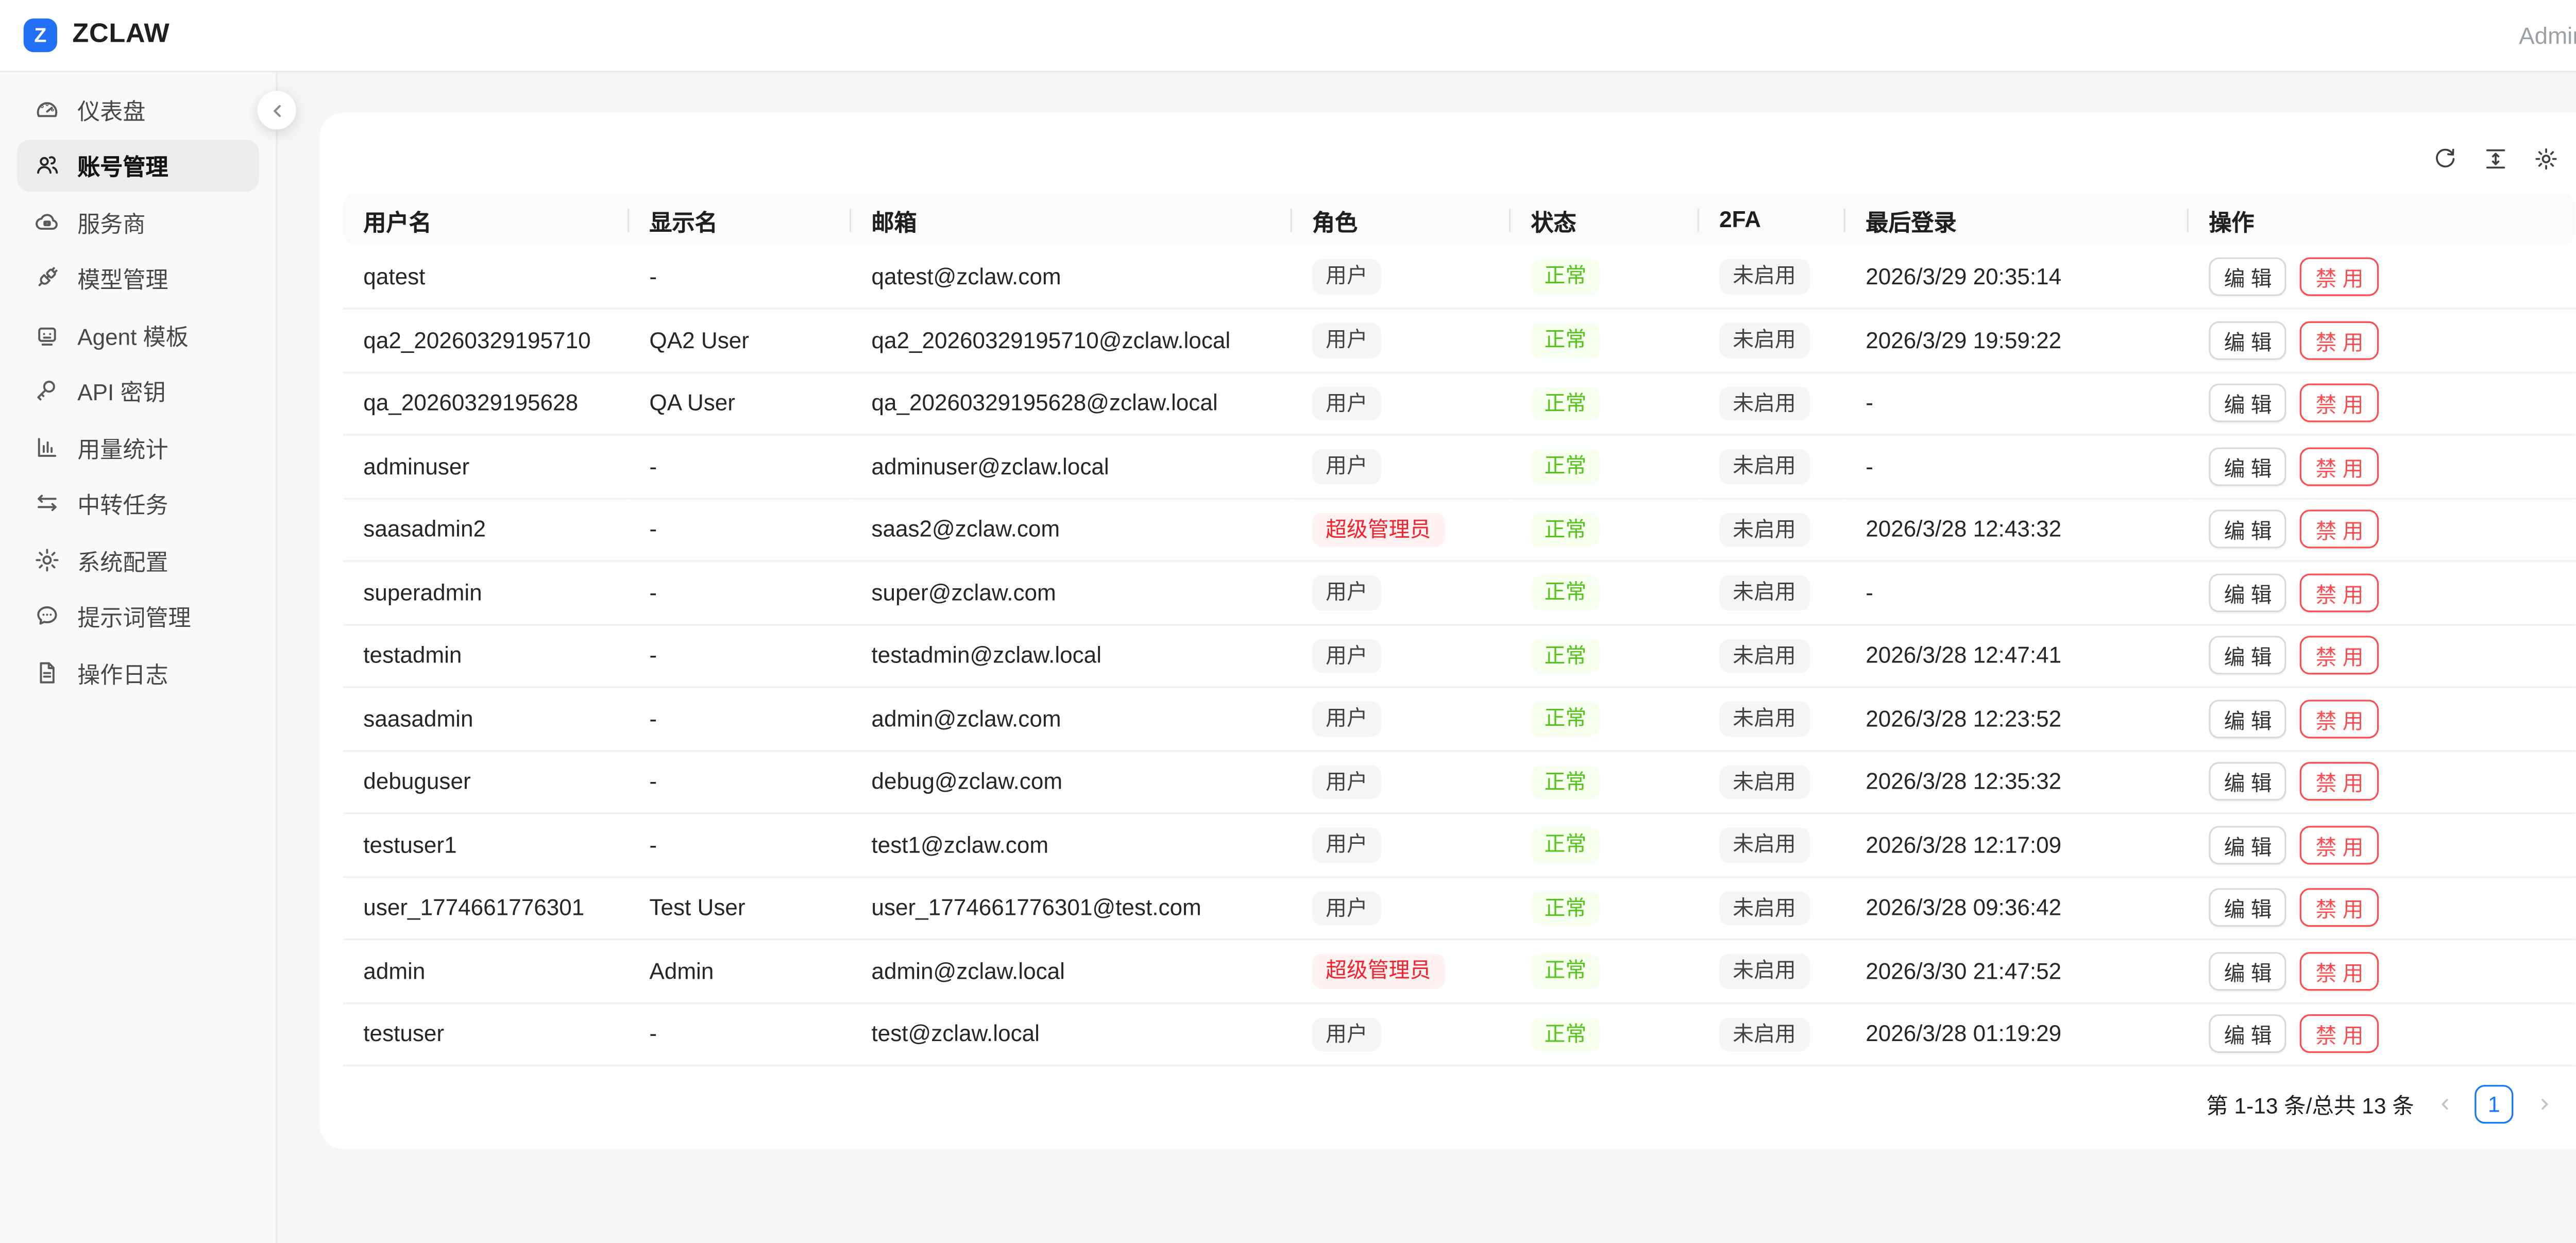 The width and height of the screenshot is (2576, 1243). What do you see at coordinates (1071, 341) in the screenshot?
I see `cell-email: qa2_20260329195710@zclaw.local` at bounding box center [1071, 341].